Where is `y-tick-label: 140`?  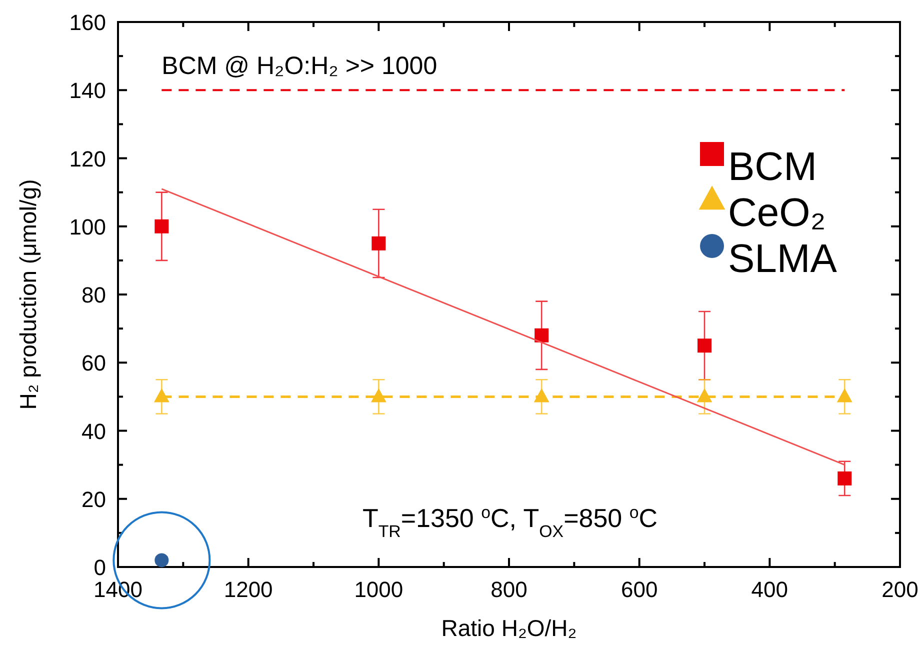
y-tick-label: 140 is located at coordinates (87, 91).